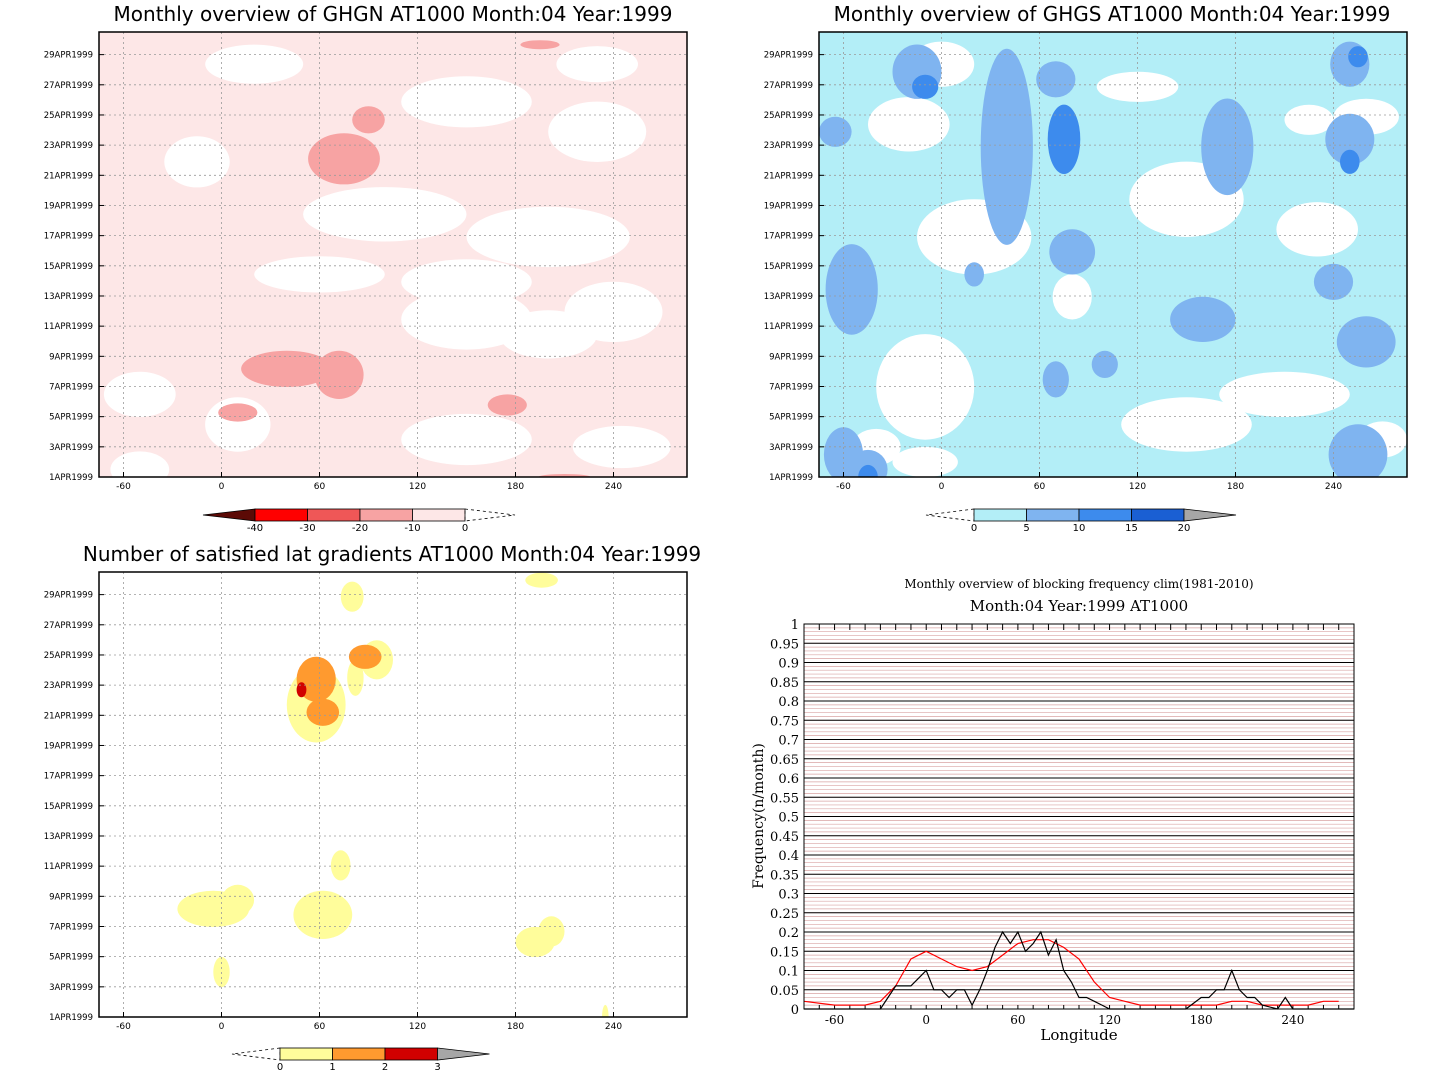 This screenshot has width=1440, height=1091. Describe the element at coordinates (784, 644) in the screenshot. I see `y-tick-label: 0.95` at that location.